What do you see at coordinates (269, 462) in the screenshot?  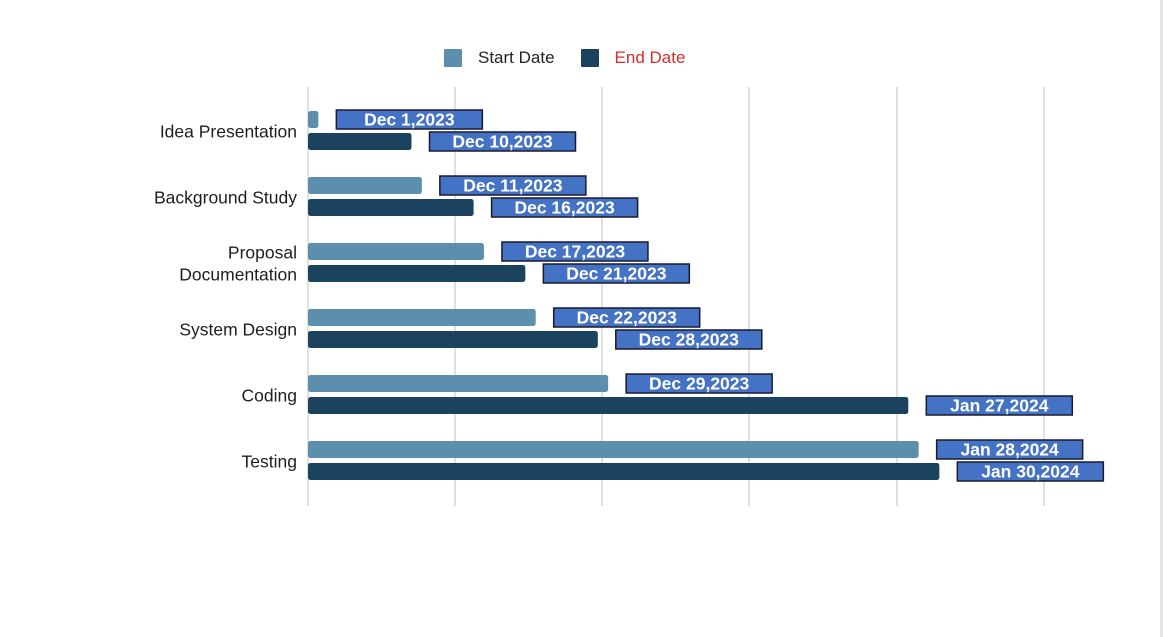 I see `category-label: Testing` at bounding box center [269, 462].